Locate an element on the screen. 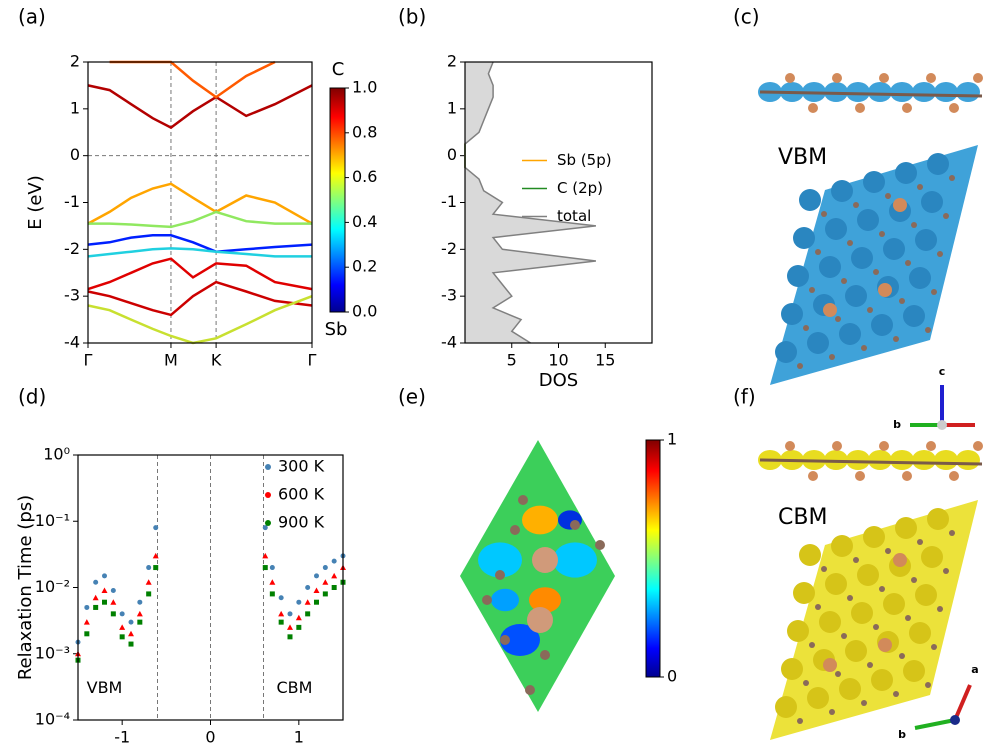  panel-label: (b) is located at coordinates (412, 17).